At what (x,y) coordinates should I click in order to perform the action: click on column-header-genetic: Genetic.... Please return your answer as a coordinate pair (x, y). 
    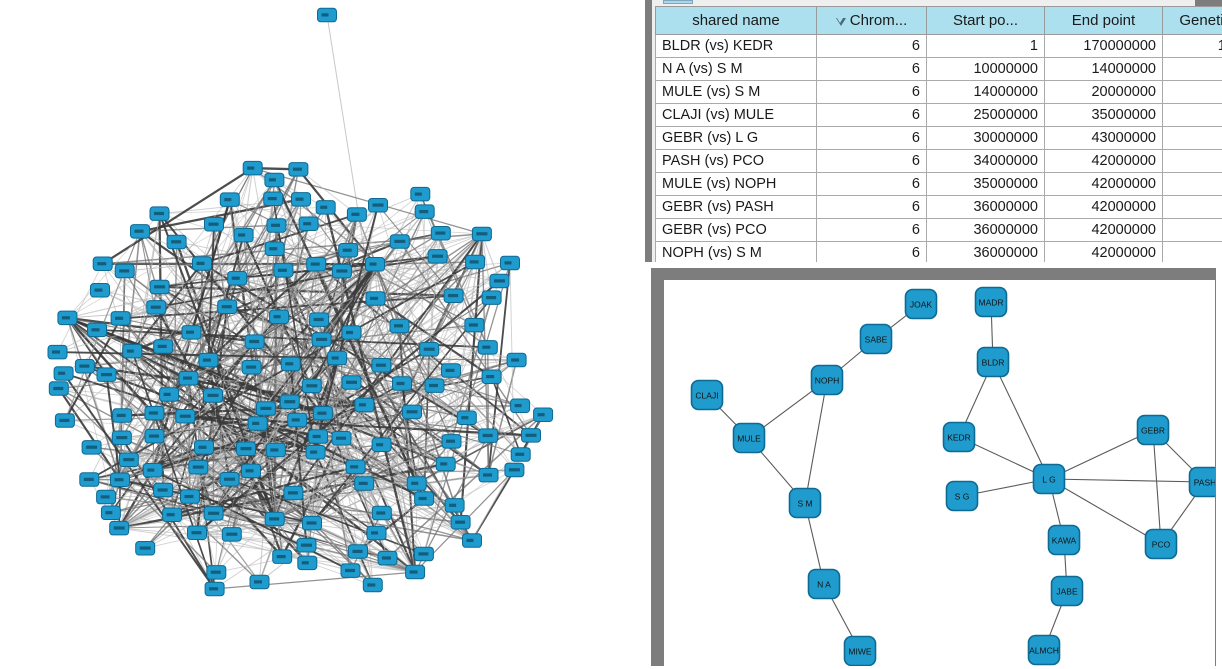
    Looking at the image, I should click on (1192, 20).